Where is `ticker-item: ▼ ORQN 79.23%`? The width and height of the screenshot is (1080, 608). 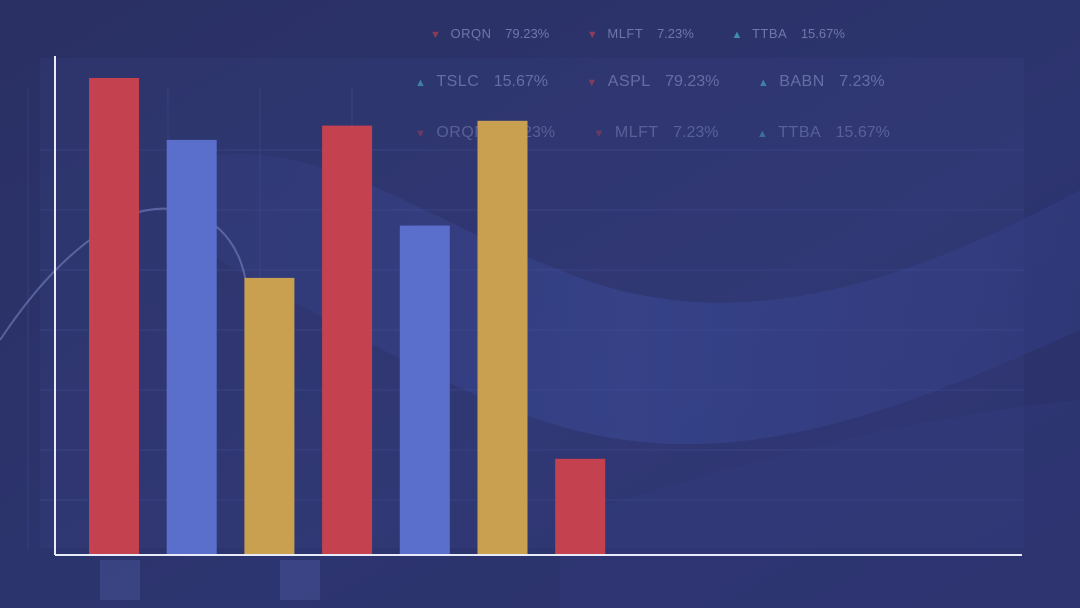
ticker-item: ▼ ORQN 79.23% is located at coordinates (489, 33).